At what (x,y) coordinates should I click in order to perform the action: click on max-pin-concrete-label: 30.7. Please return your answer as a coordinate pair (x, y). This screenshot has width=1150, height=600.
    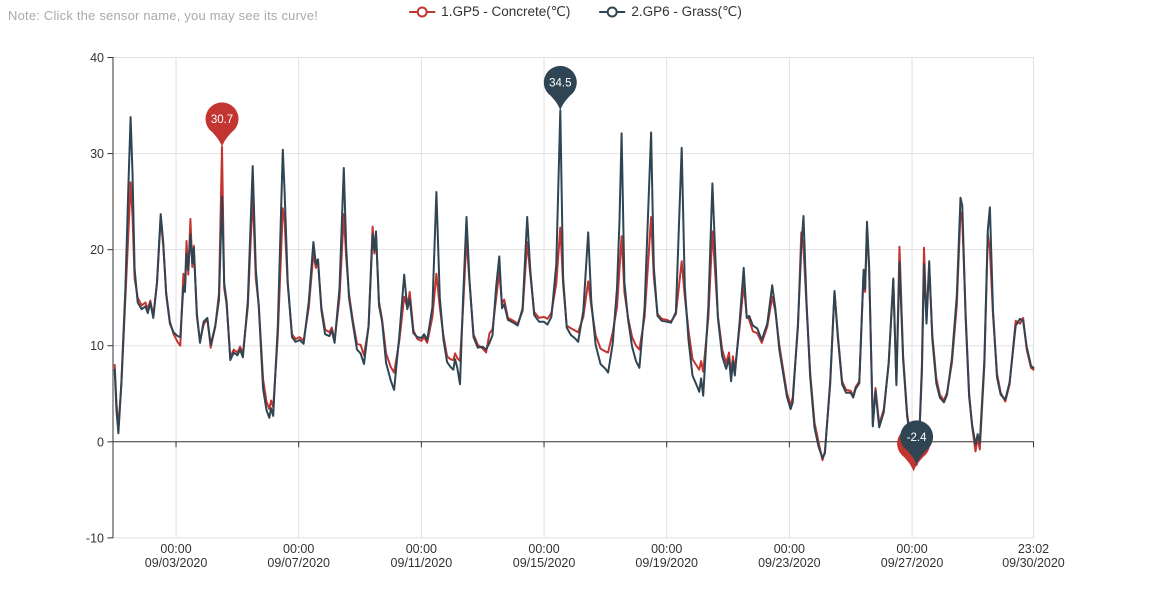
    Looking at the image, I should click on (222, 120).